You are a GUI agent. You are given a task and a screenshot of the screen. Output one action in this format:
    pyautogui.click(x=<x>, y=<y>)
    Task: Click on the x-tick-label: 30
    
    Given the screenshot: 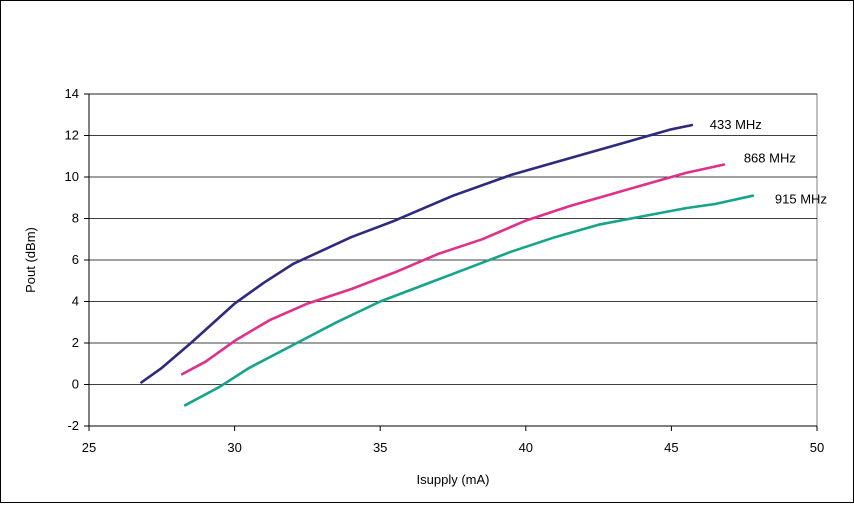 What is the action you would take?
    pyautogui.click(x=234, y=447)
    